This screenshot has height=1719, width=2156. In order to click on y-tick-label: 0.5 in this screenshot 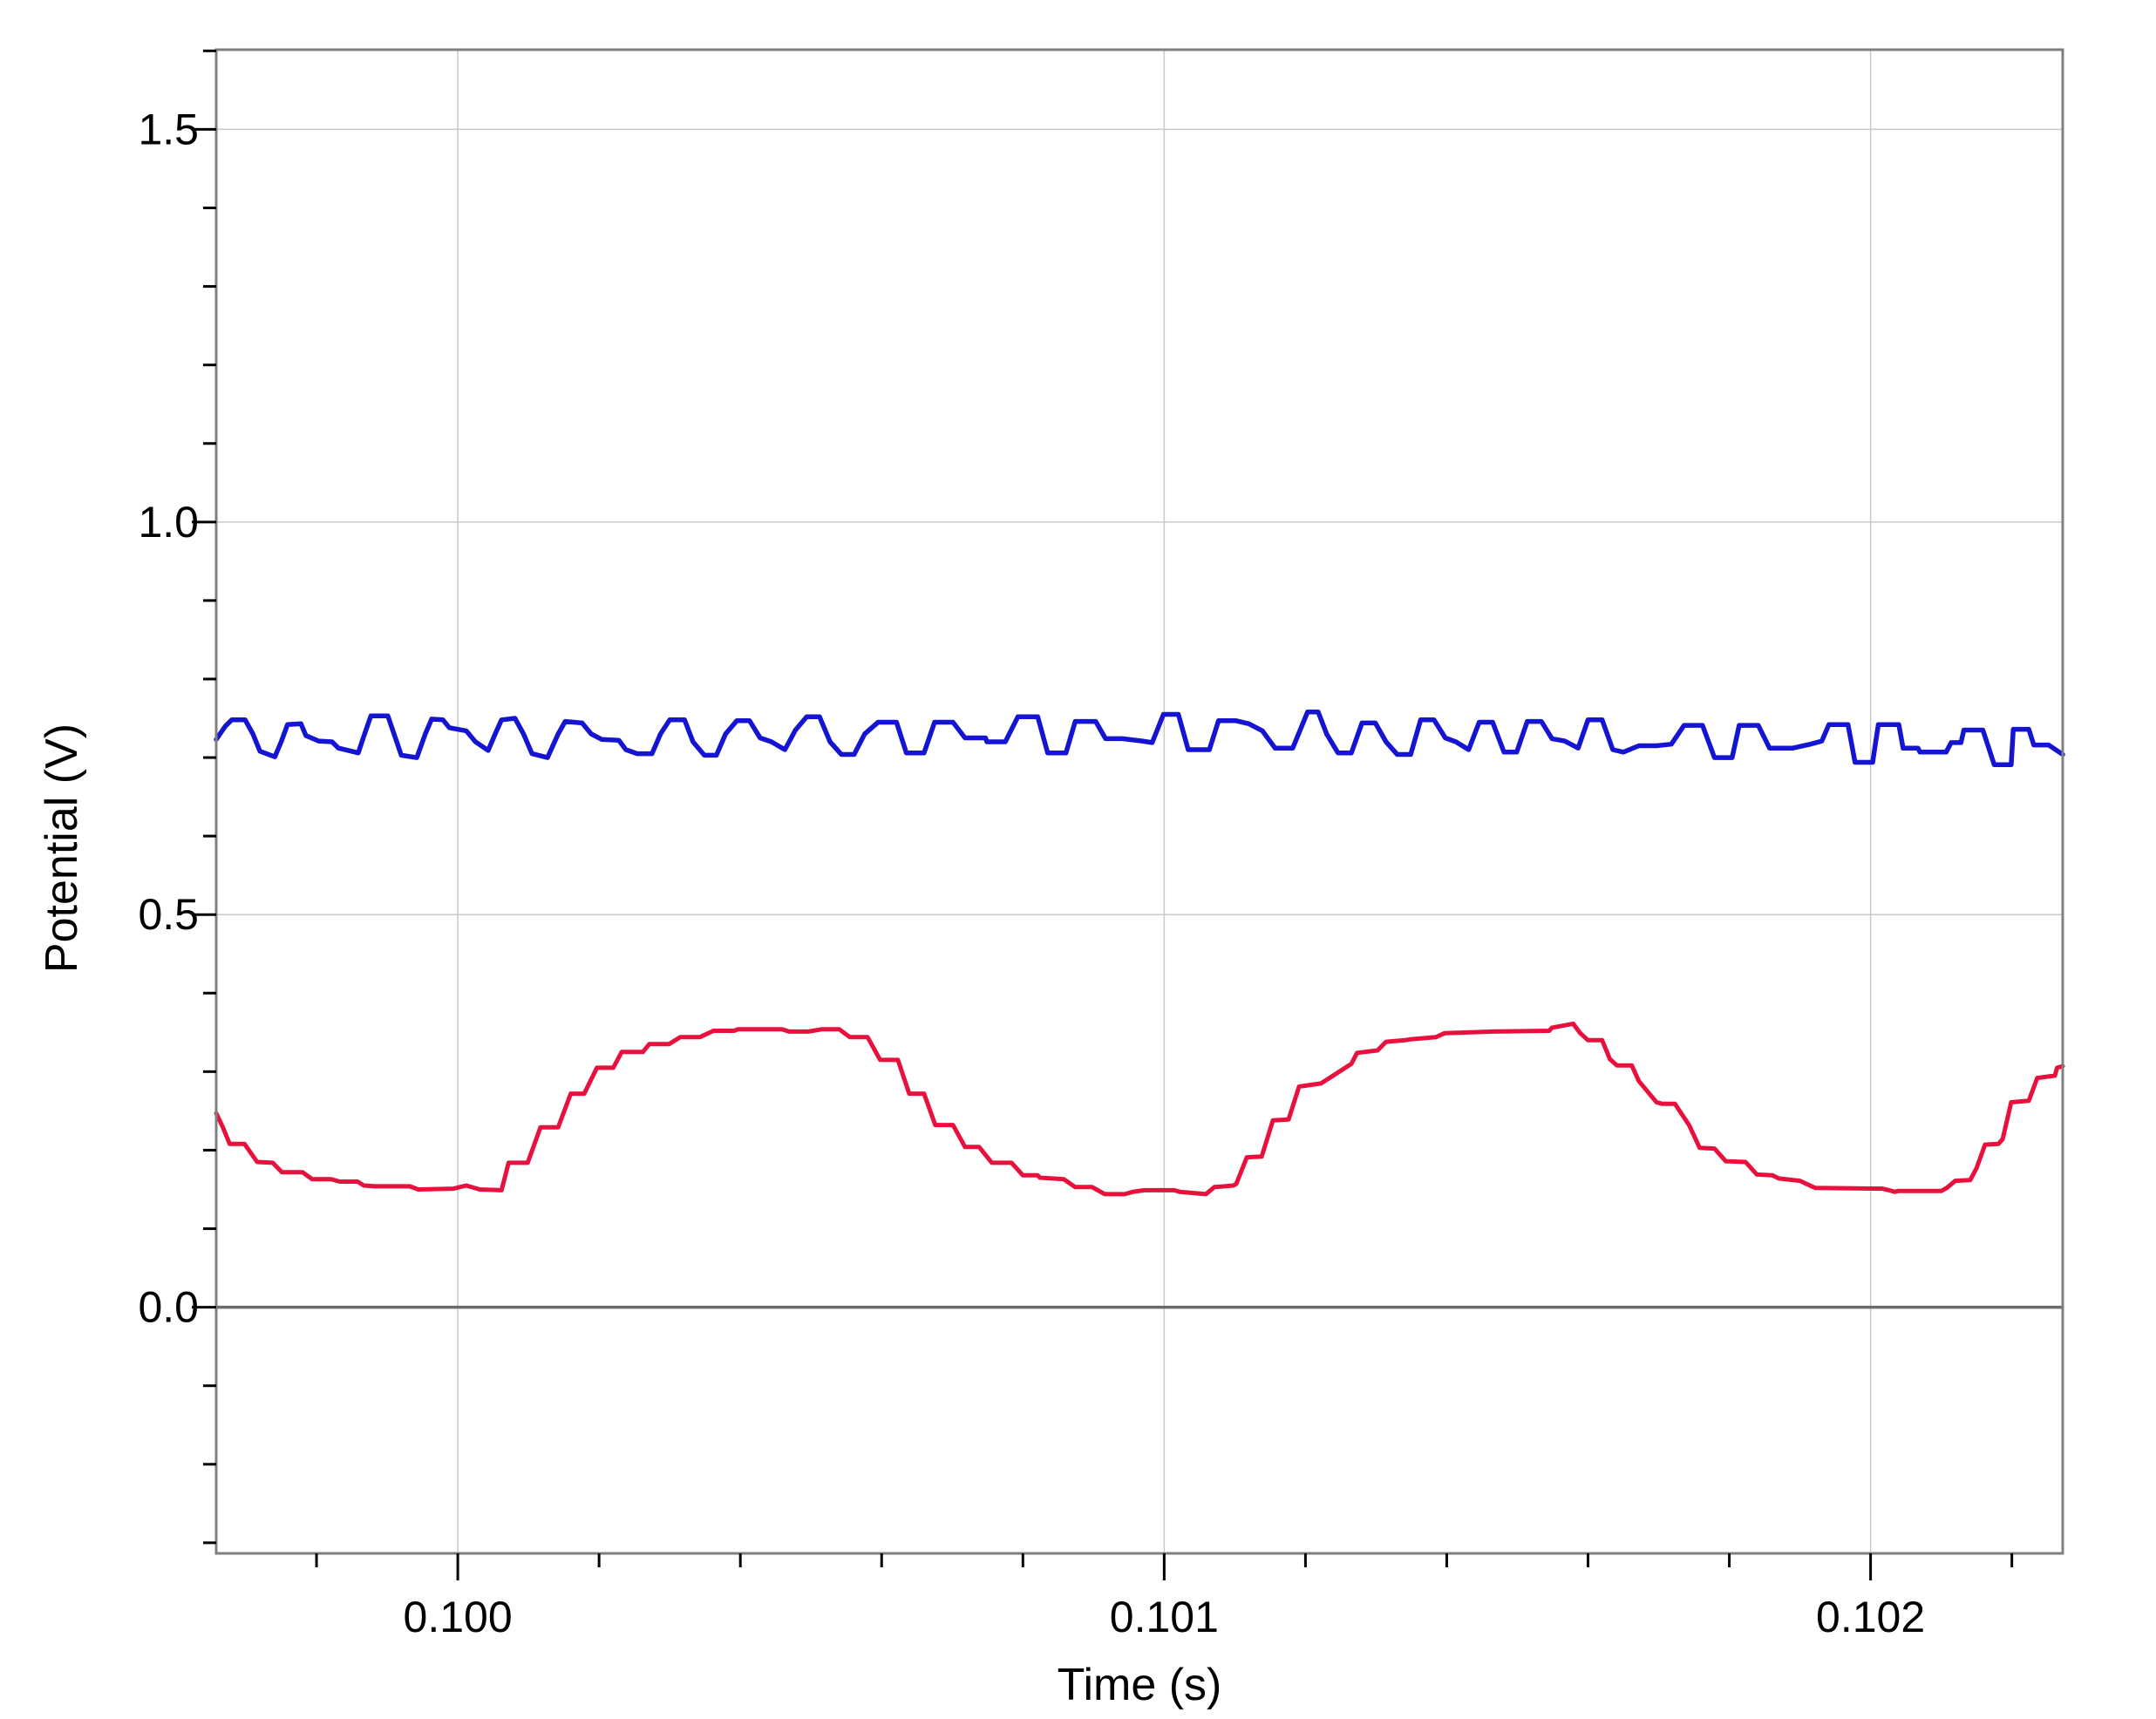, I will do `click(168, 914)`.